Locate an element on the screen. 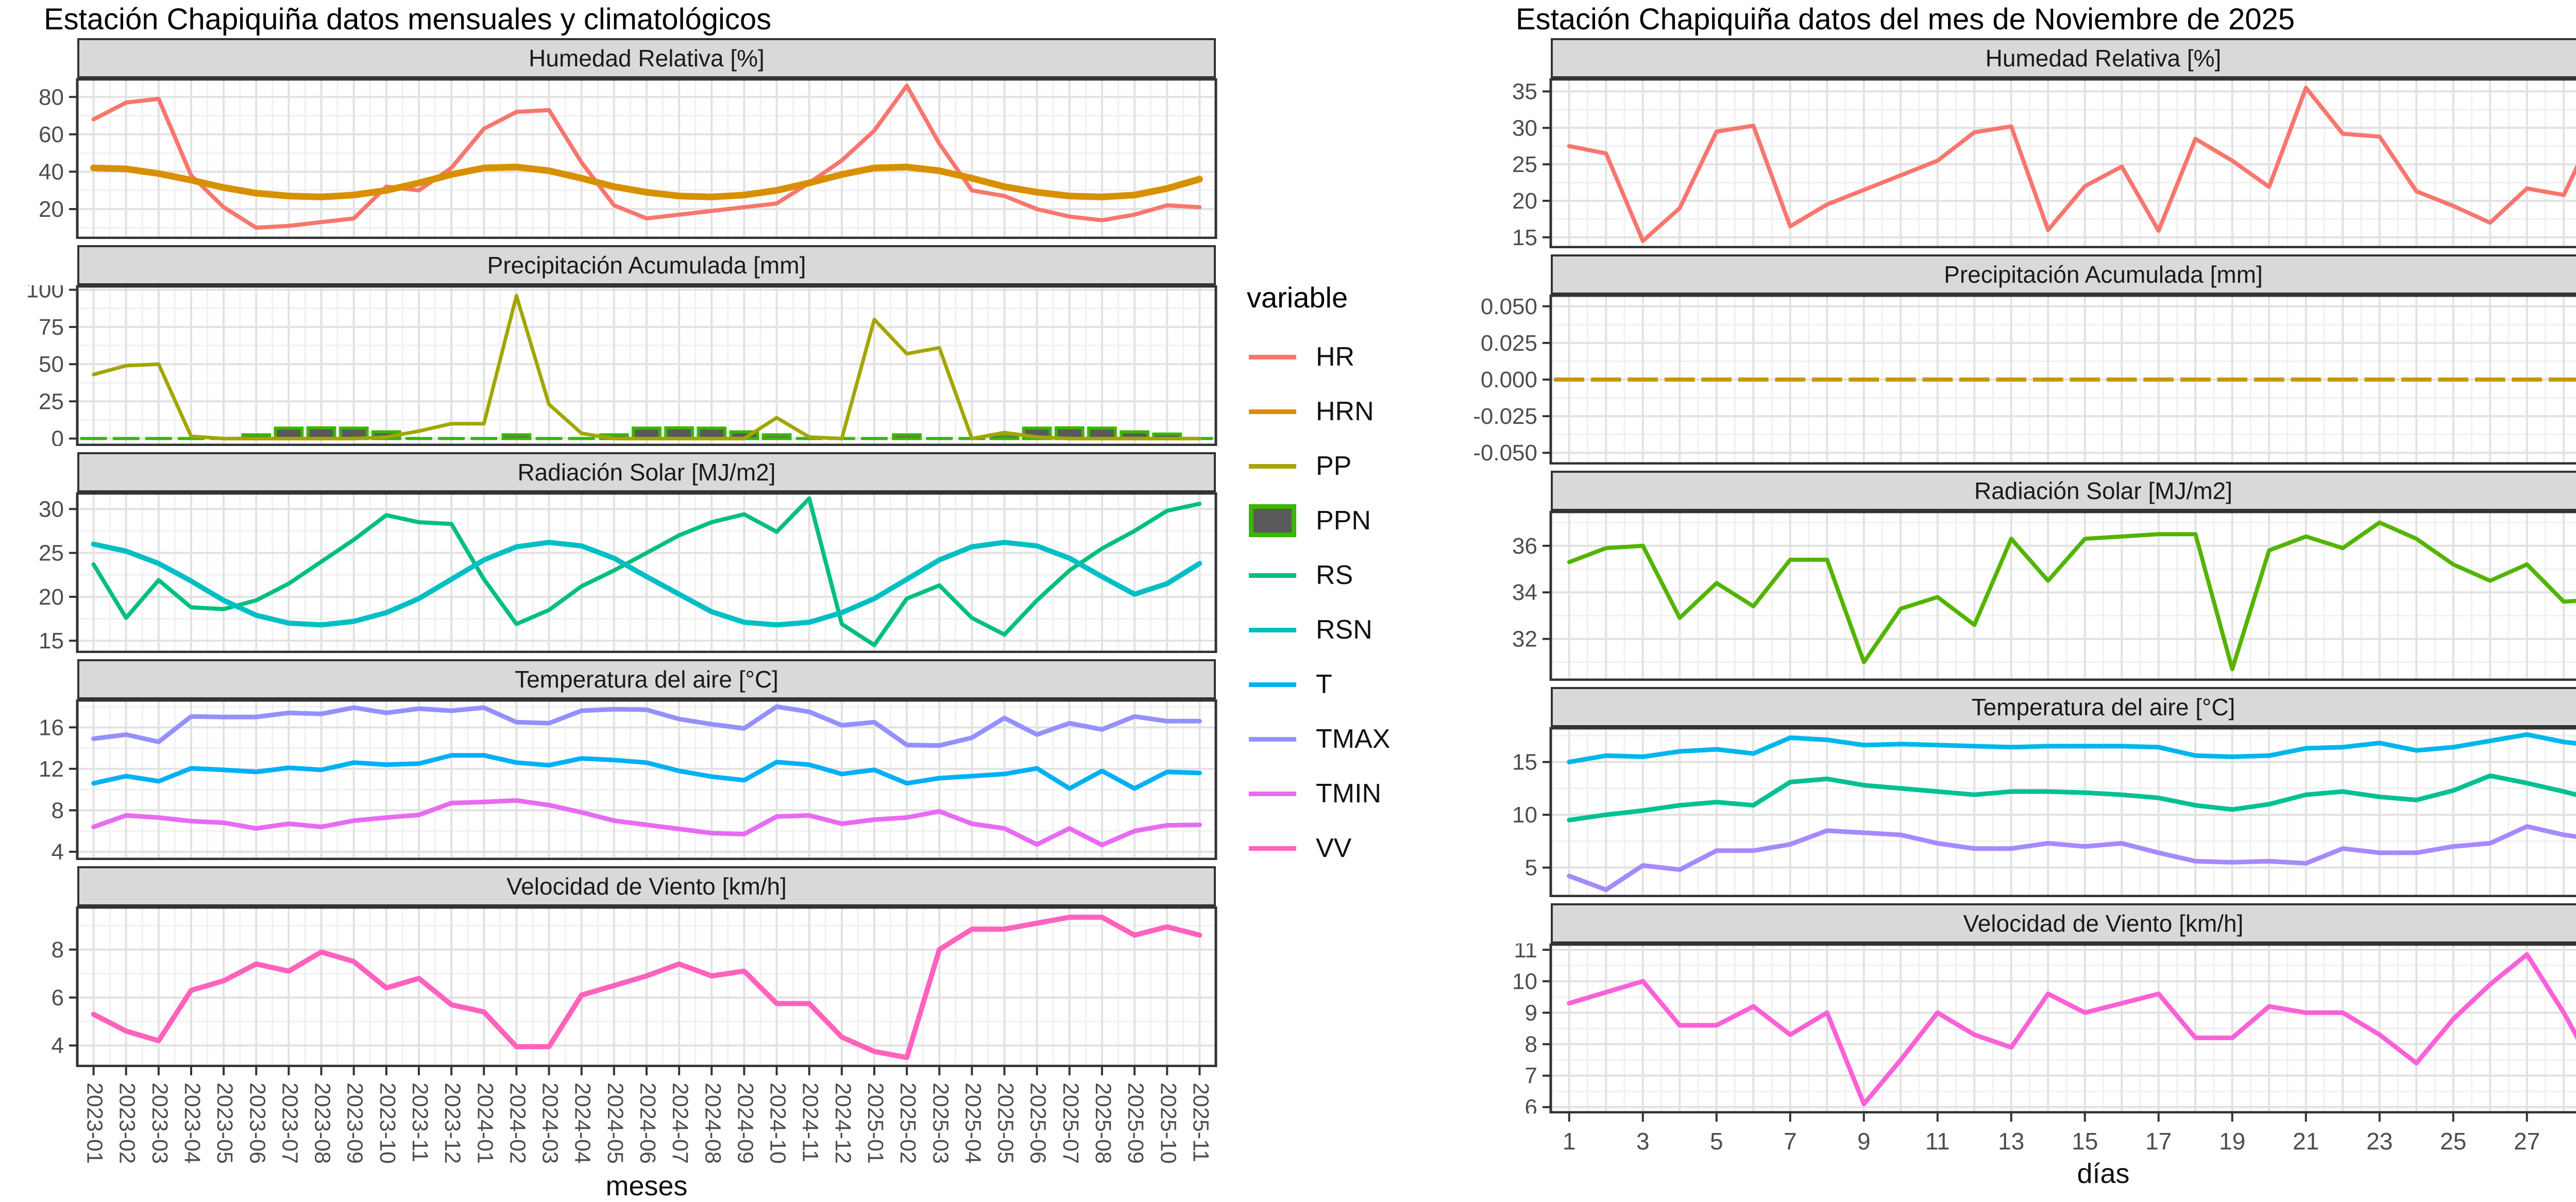 The image size is (2576, 1202). series-TMIN is located at coordinates (2071, 858).